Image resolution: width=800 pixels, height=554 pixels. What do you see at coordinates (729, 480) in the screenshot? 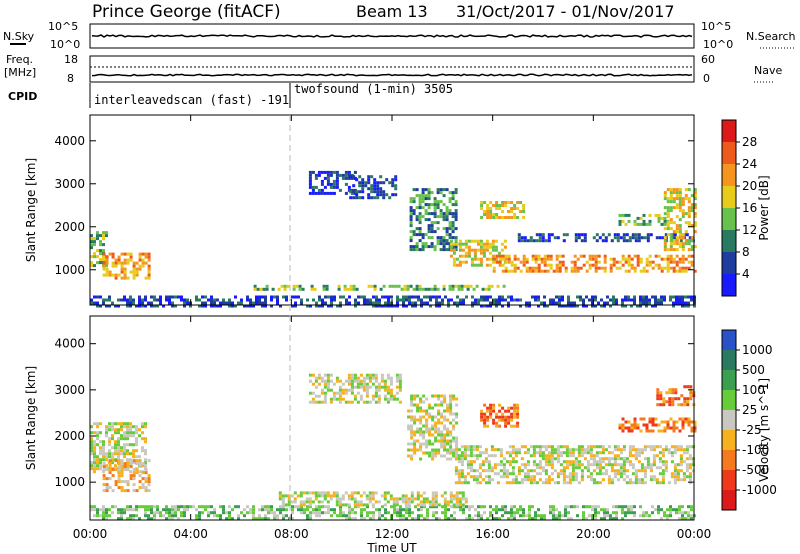
I see `velocity-colorbar-swatch` at bounding box center [729, 480].